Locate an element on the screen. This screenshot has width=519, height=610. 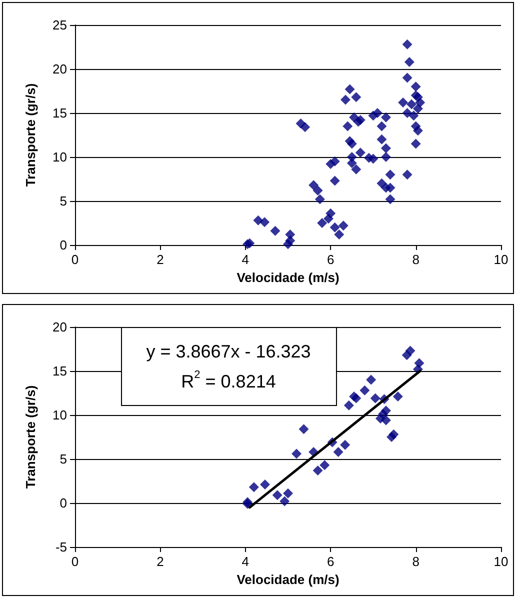
annotation: y = 3.8667x - 16.323 is located at coordinates (228, 352).